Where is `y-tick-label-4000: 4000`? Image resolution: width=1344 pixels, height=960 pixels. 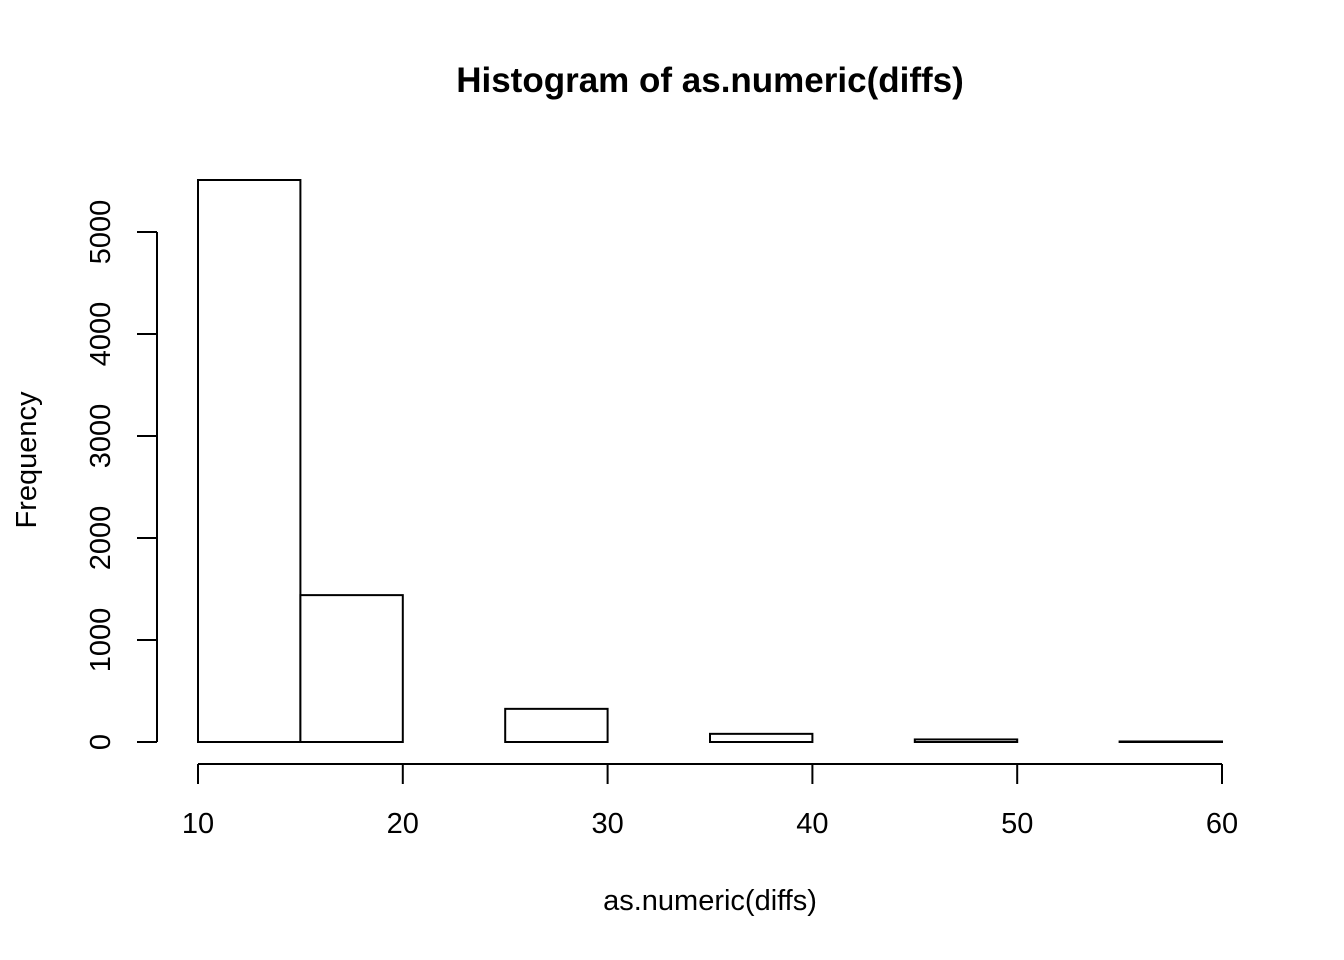 y-tick-label-4000: 4000 is located at coordinates (101, 334).